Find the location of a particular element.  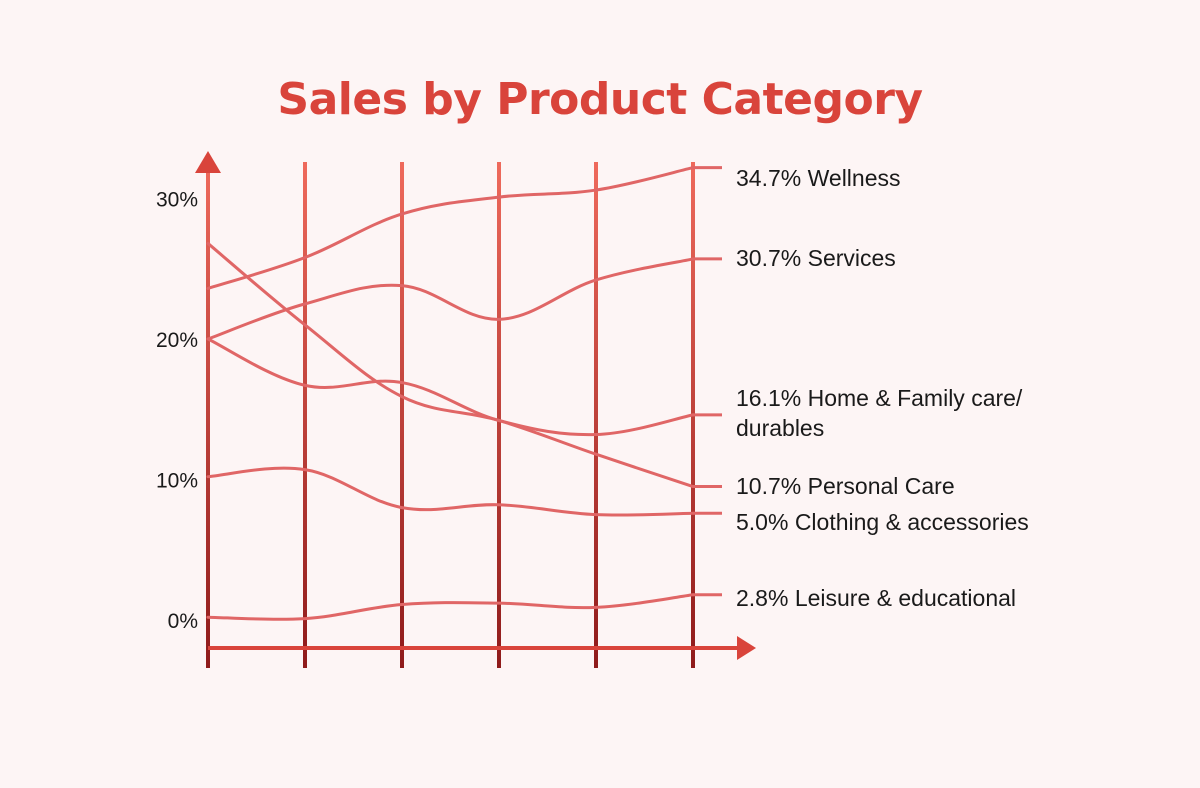

series-label: 16.1% Home & Family care/durables is located at coordinates (879, 413).